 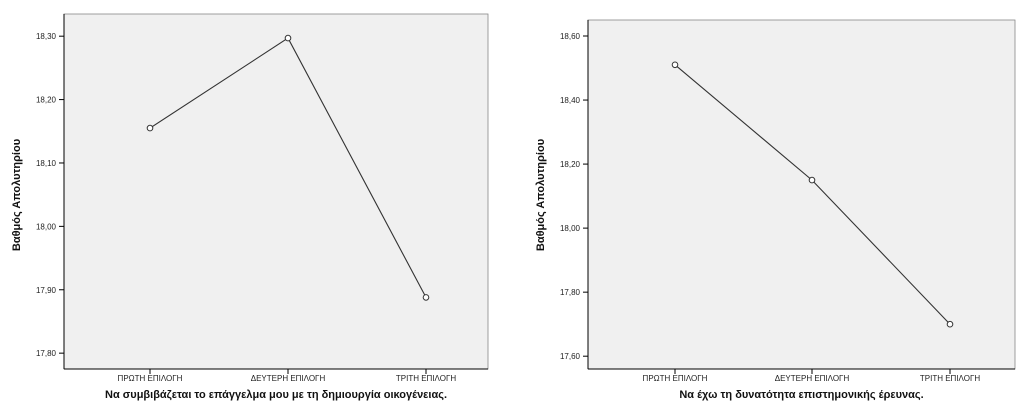 I want to click on y-tick-label: 18,30, so click(x=46, y=36).